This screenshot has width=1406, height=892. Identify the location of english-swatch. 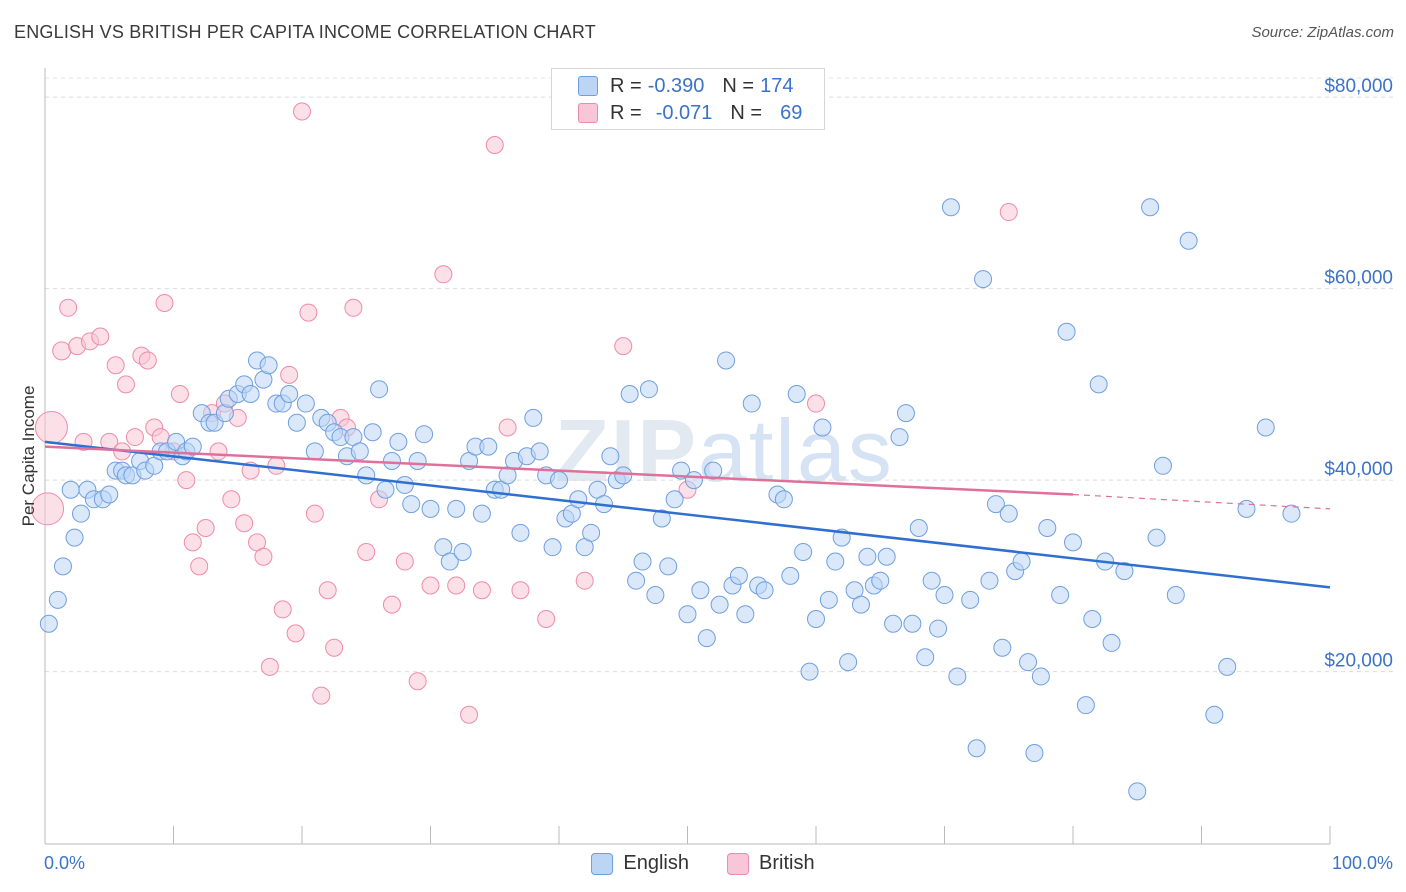
(602, 863).